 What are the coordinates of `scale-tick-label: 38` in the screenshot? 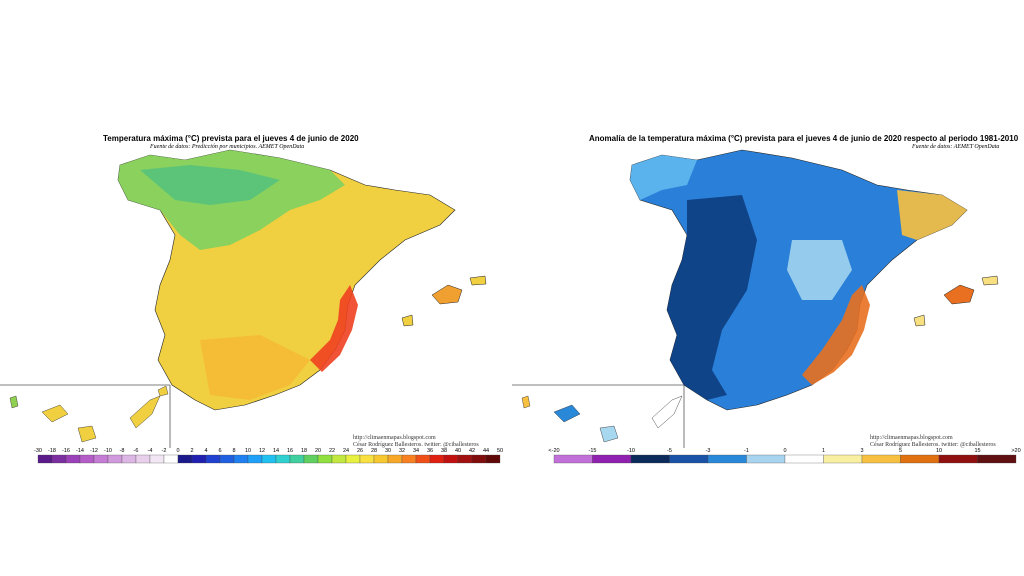 It's located at (444, 451).